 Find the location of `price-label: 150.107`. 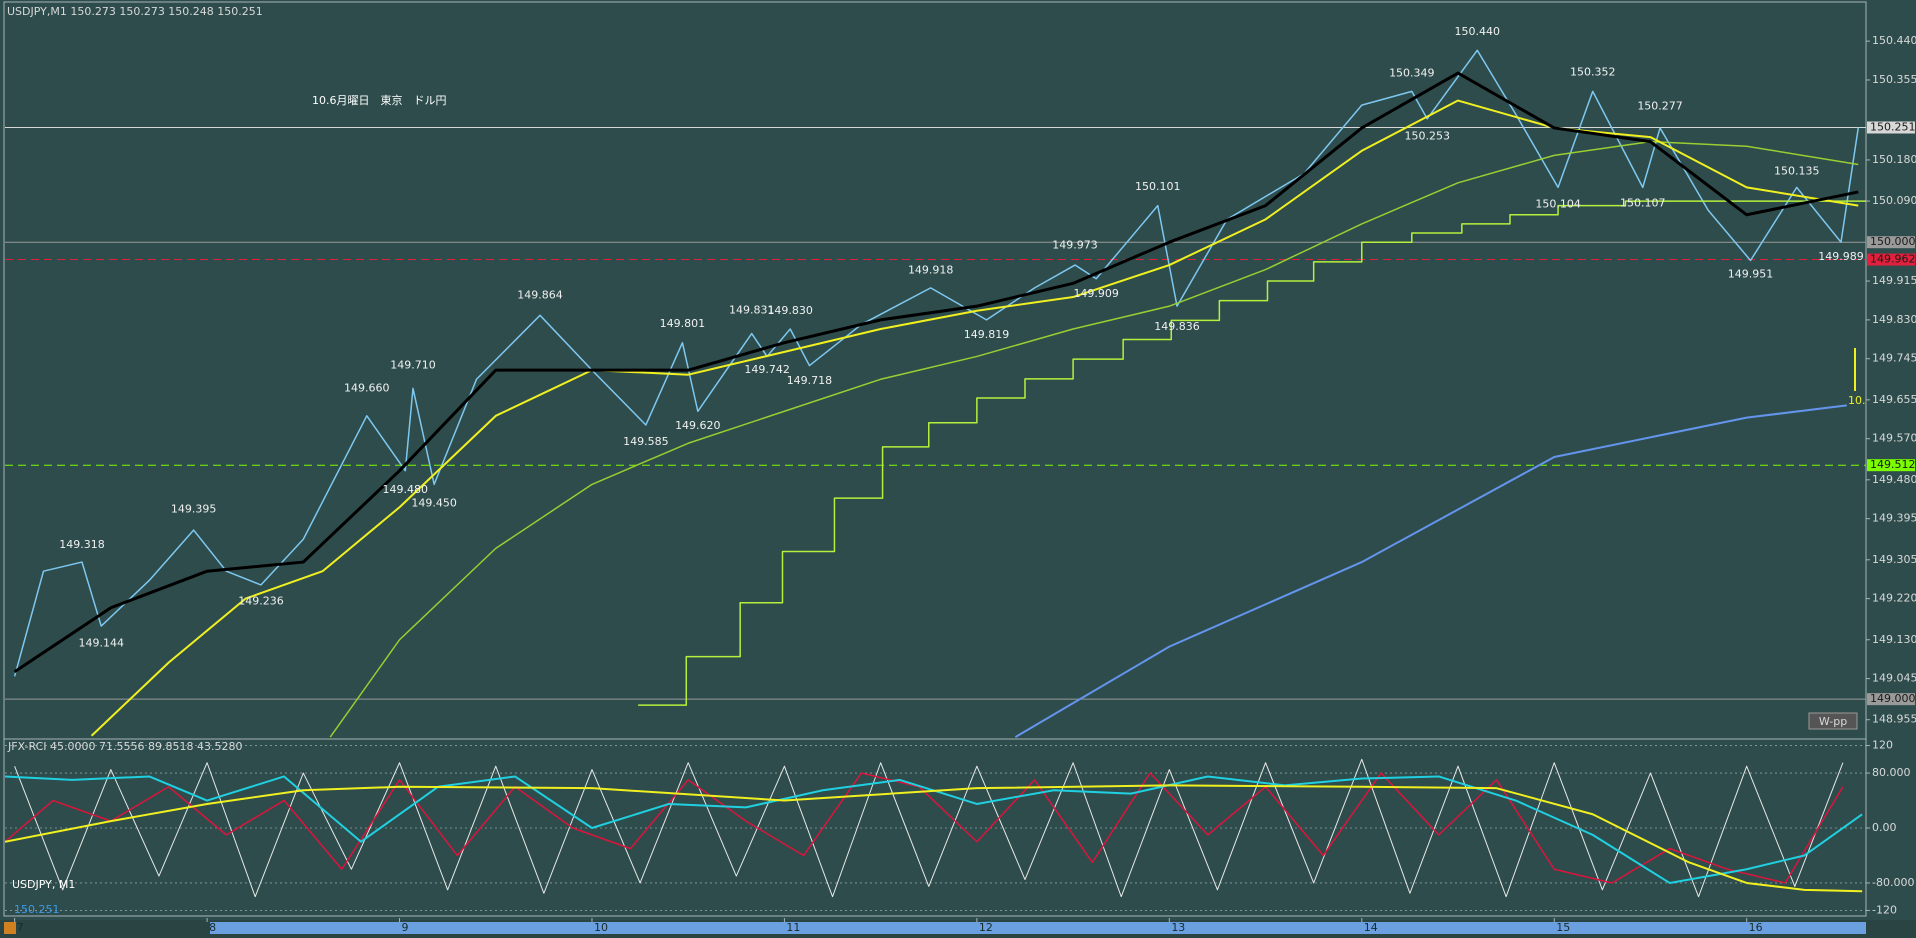

price-label: 150.107 is located at coordinates (1643, 202).